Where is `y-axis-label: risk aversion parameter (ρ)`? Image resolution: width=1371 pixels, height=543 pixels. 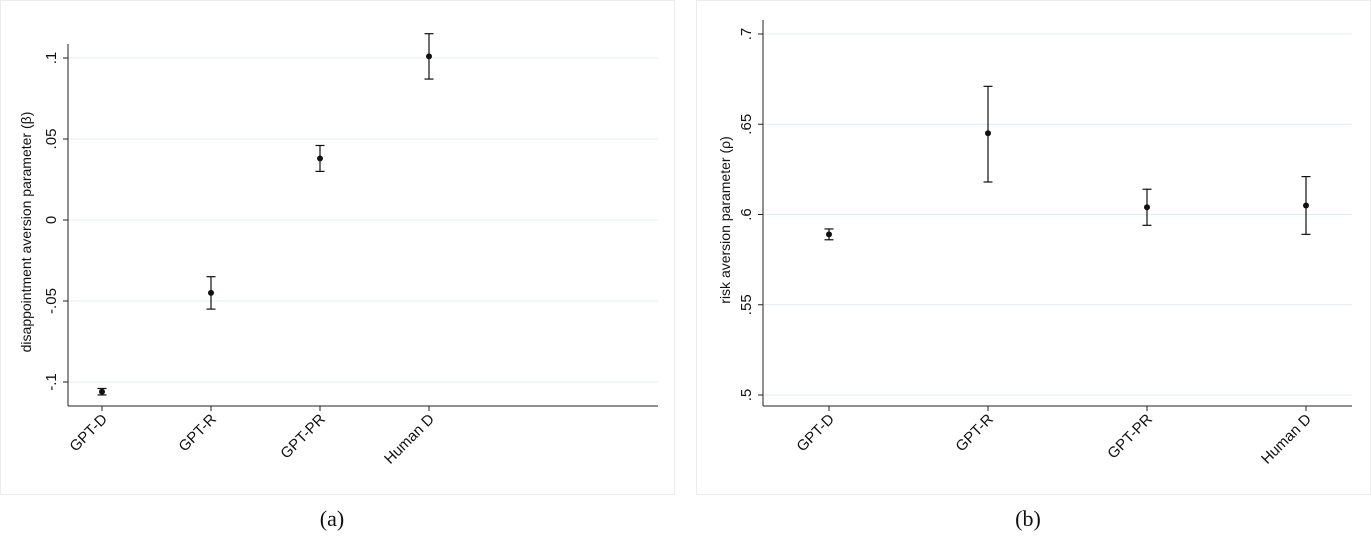 y-axis-label: risk aversion parameter (ρ) is located at coordinates (725, 219).